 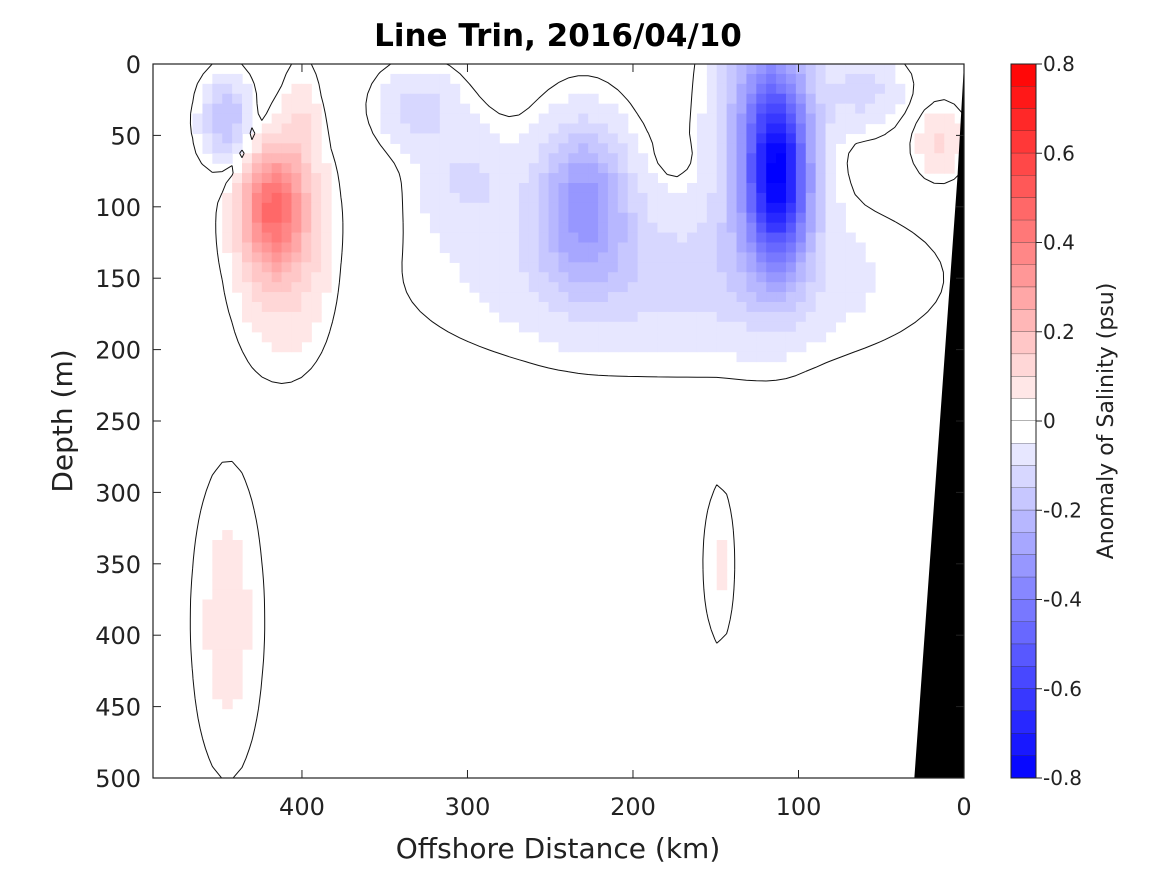 I want to click on x-tick-label: 300, so click(x=468, y=807).